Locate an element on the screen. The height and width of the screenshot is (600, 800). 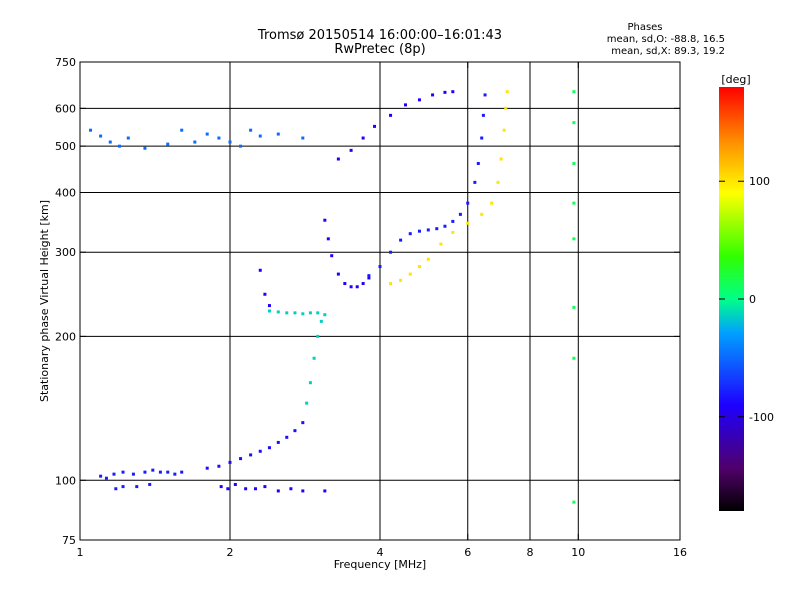
x-tick-label: 16 is located at coordinates (680, 552).